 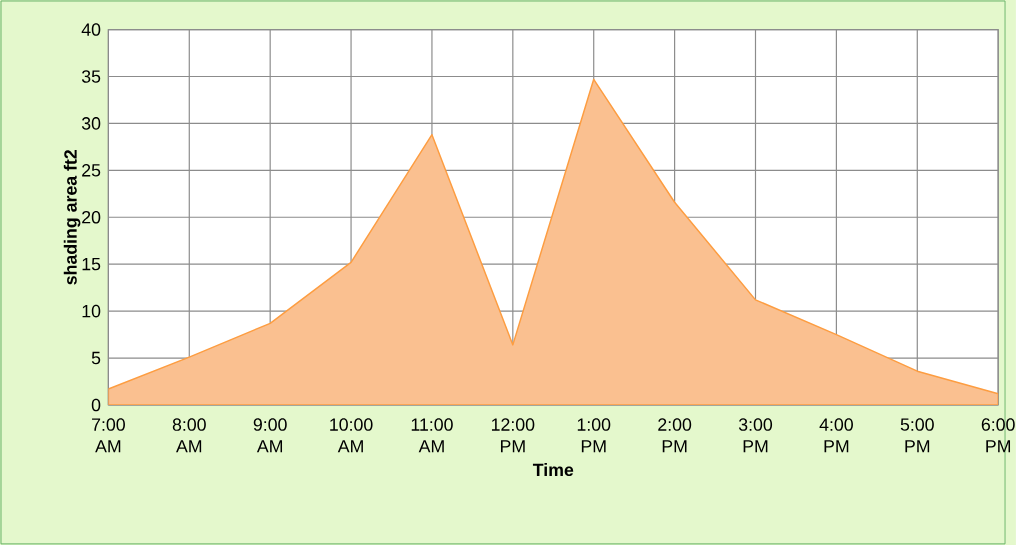 What do you see at coordinates (91, 264) in the screenshot?
I see `y-tick-label: 15` at bounding box center [91, 264].